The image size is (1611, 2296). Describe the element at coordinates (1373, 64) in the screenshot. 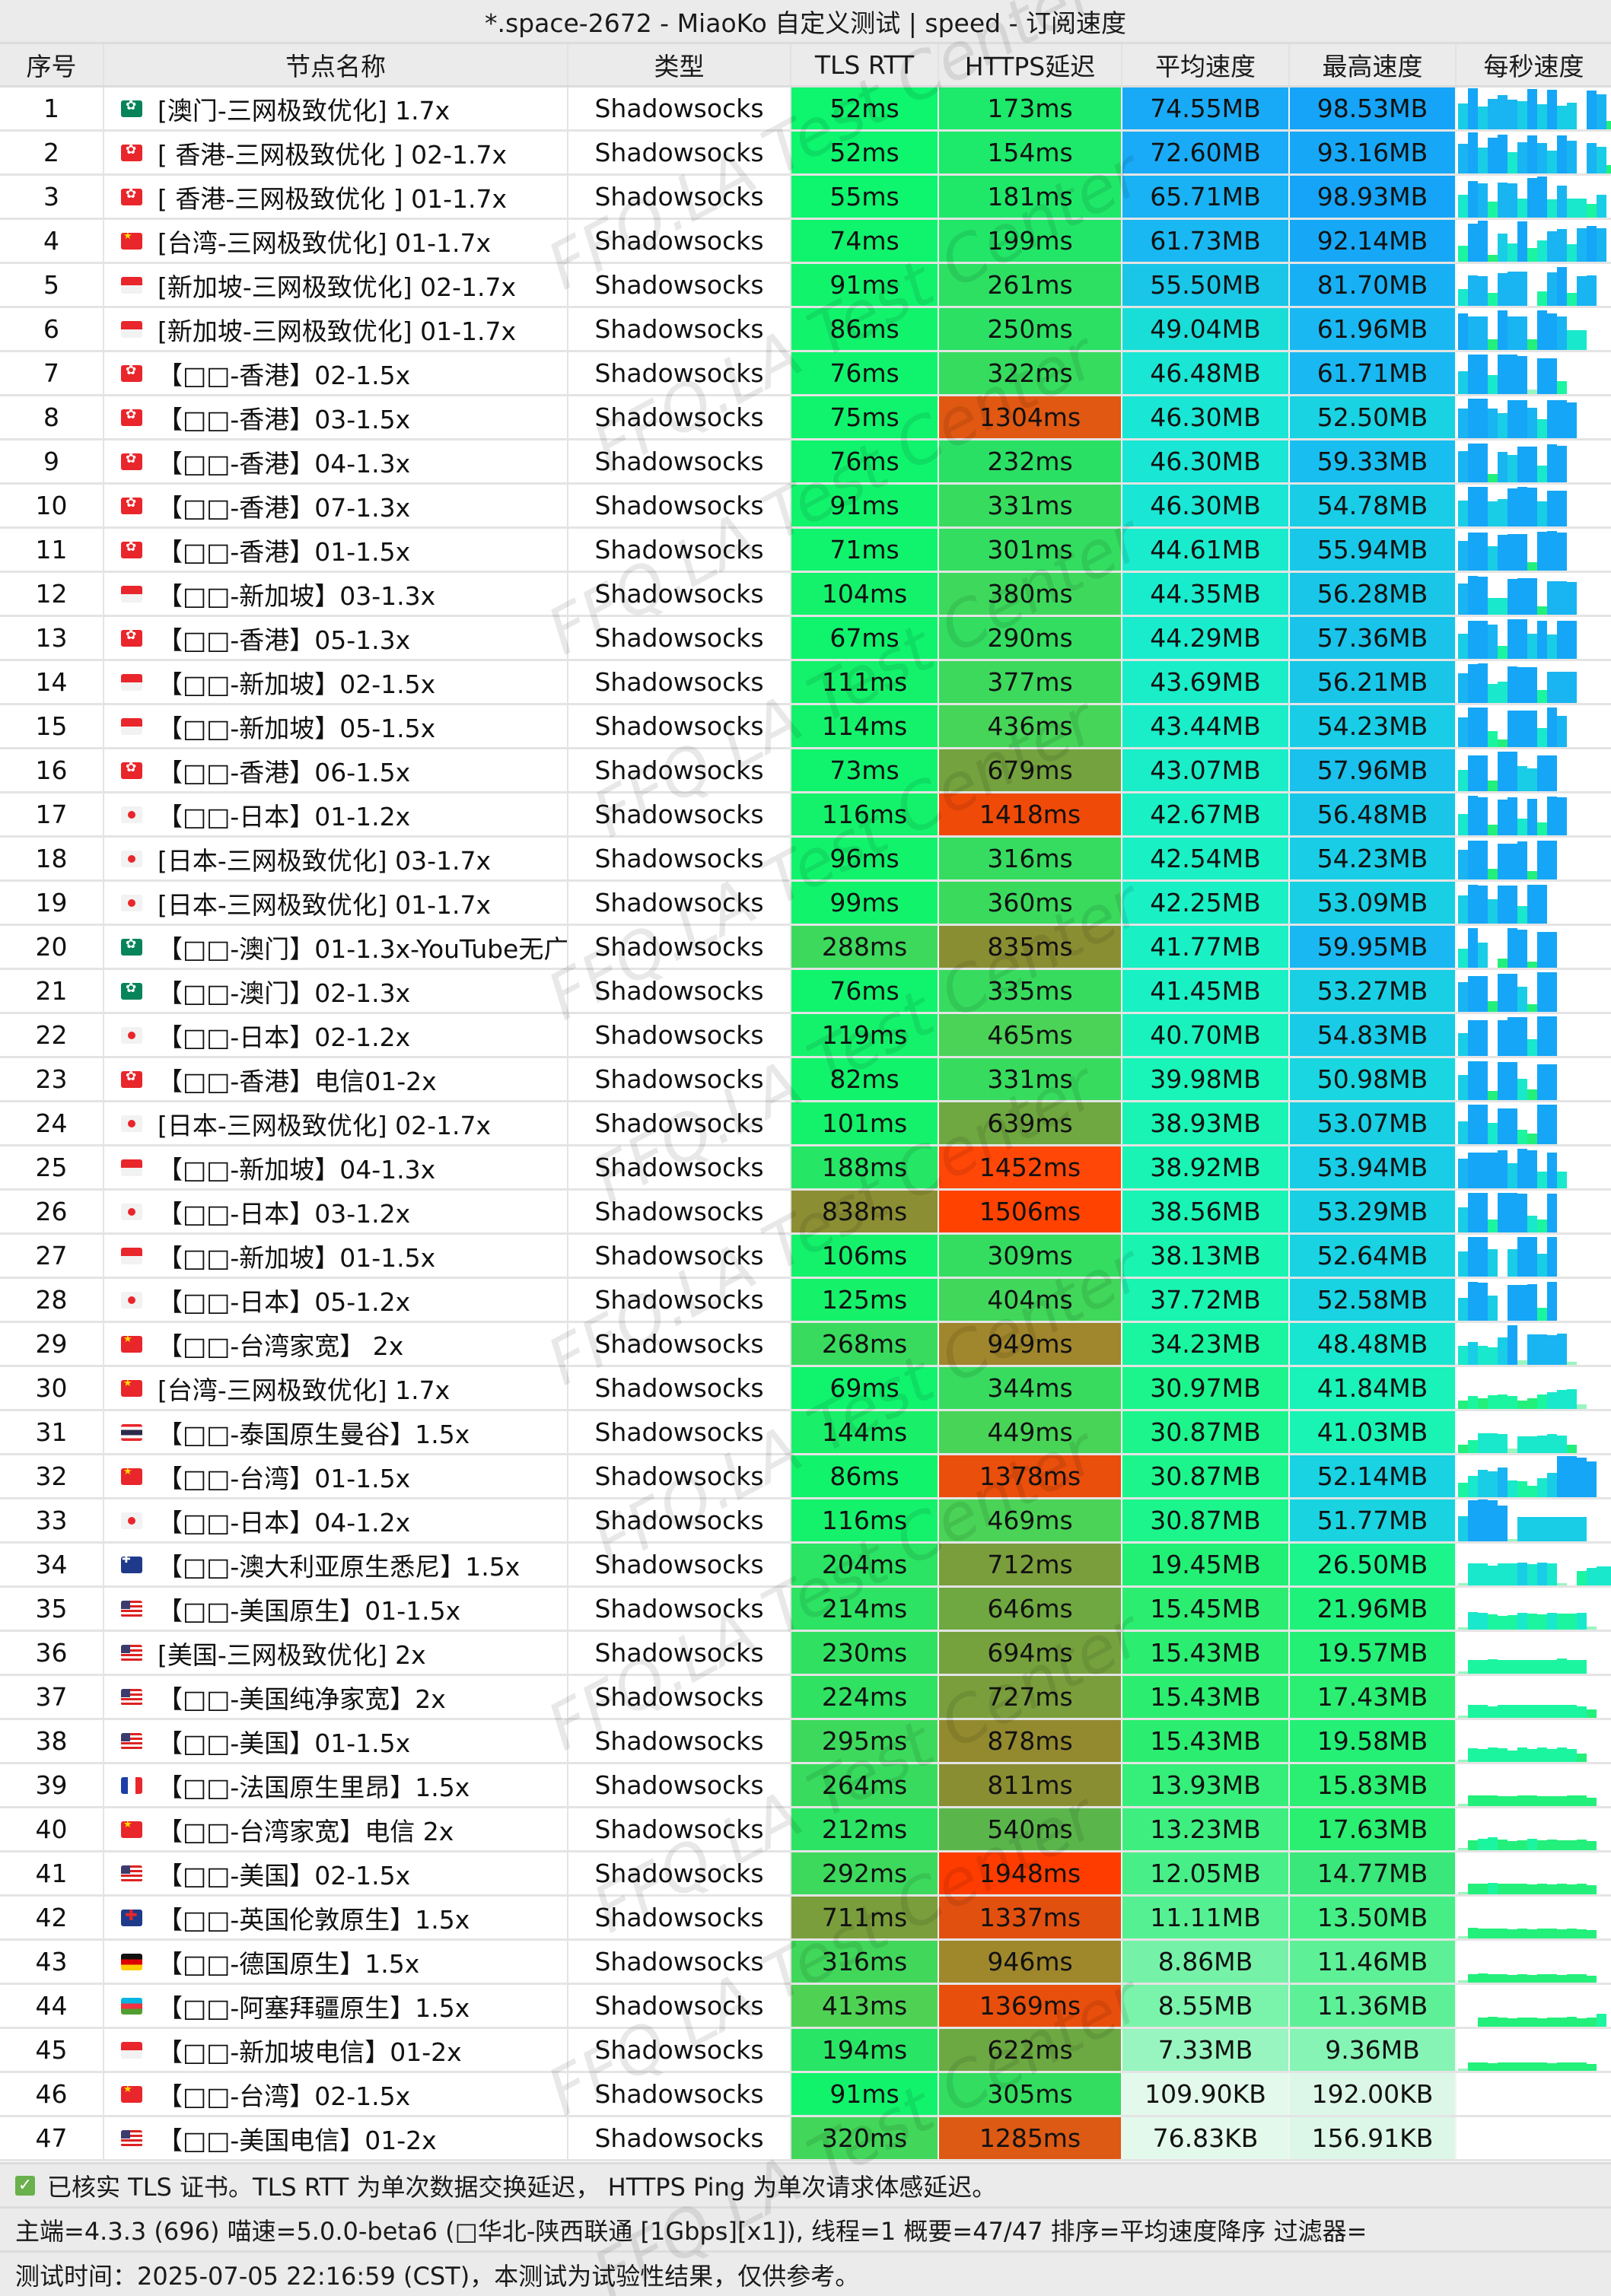

I see `column-header-max-speed: 最高速度` at that location.